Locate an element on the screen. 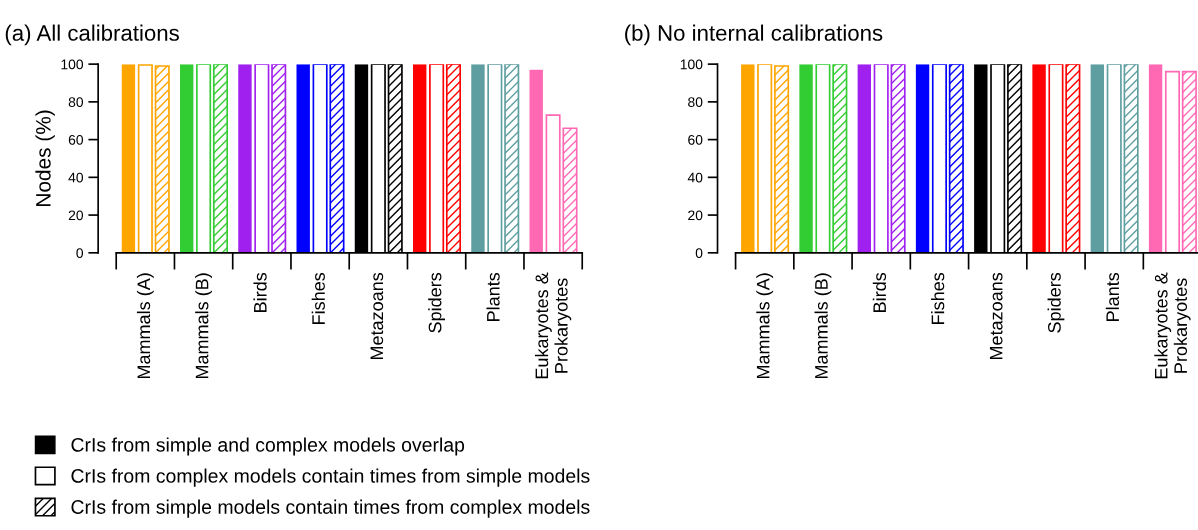 This screenshot has width=1198, height=530. legend-label: CrIs from simple and complex models overlap is located at coordinates (268, 446).